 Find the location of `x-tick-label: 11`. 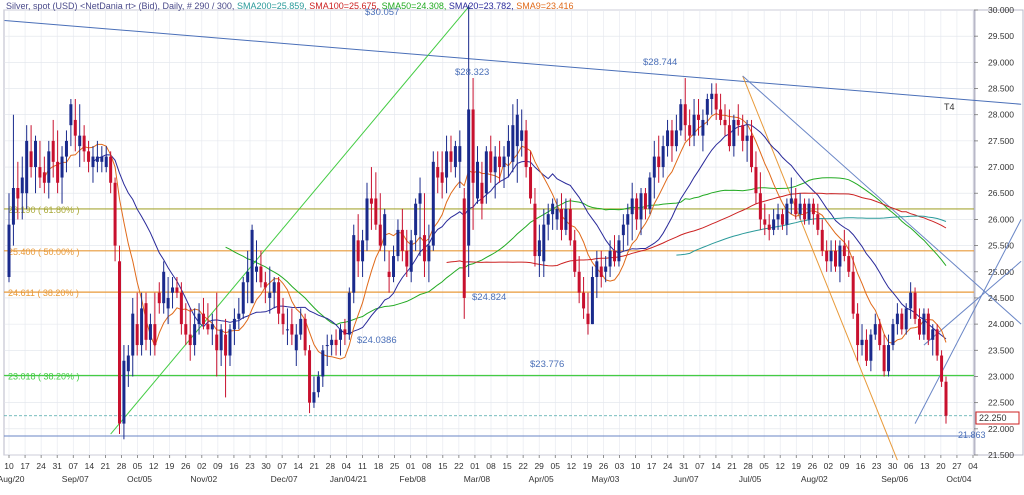

x-tick-label: 11 is located at coordinates (362, 466).